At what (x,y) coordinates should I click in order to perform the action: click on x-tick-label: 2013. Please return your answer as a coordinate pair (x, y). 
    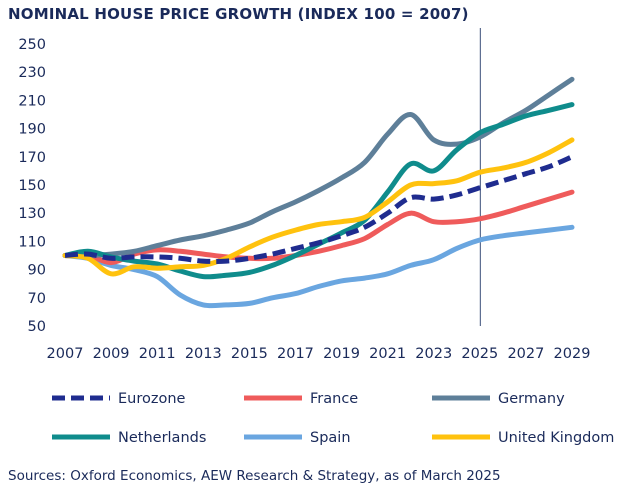
    Looking at the image, I should click on (203, 354).